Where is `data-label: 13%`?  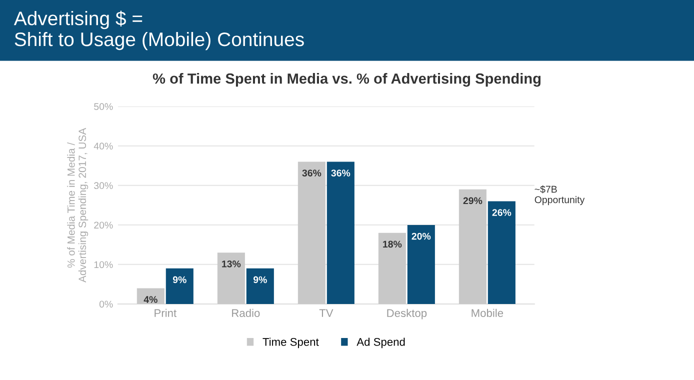
data-label: 13% is located at coordinates (231, 264).